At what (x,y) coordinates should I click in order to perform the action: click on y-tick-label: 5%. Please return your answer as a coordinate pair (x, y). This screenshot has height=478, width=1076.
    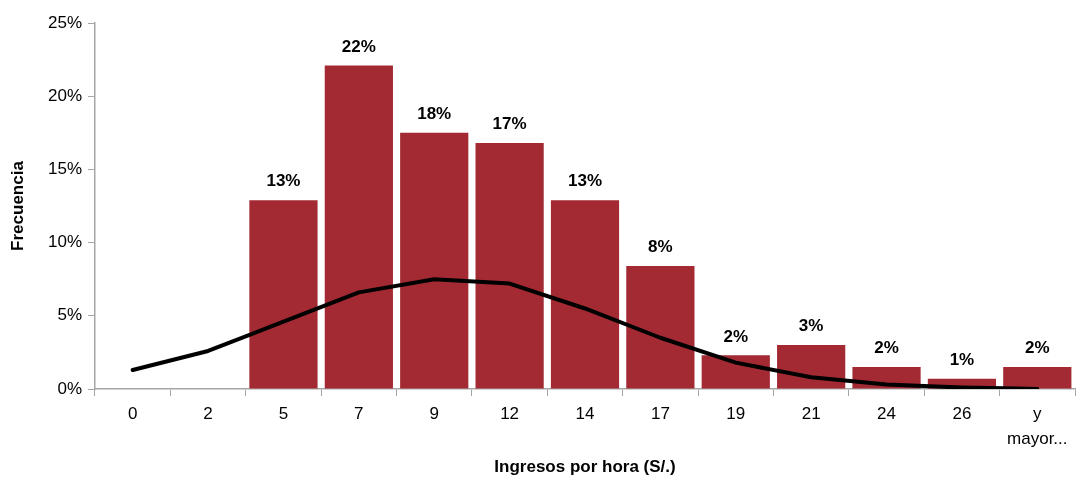
    Looking at the image, I should click on (69, 315).